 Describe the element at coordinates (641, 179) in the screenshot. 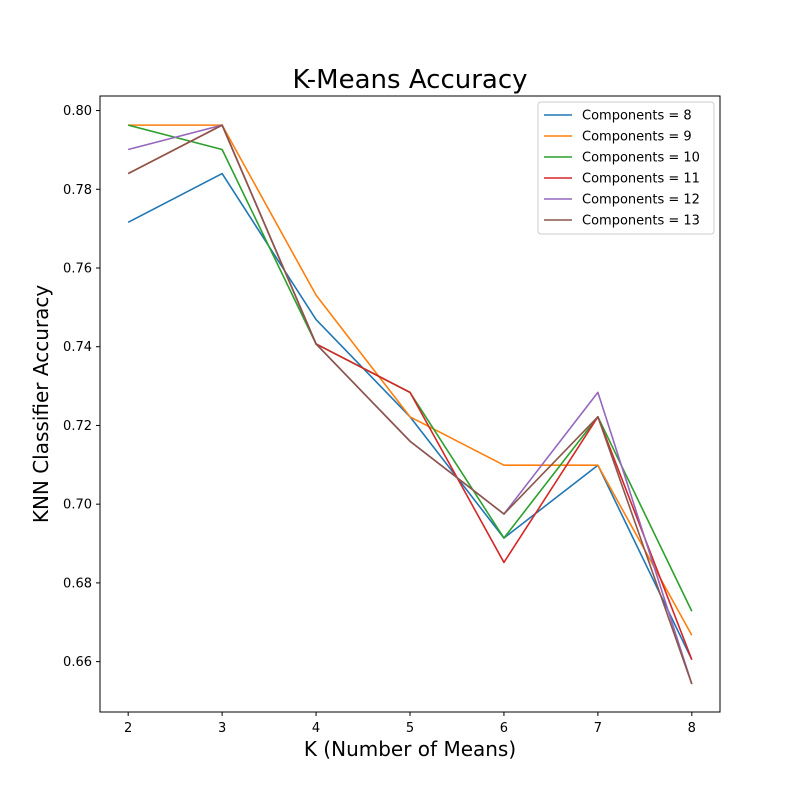

I see `legend-label: Components = 11` at that location.